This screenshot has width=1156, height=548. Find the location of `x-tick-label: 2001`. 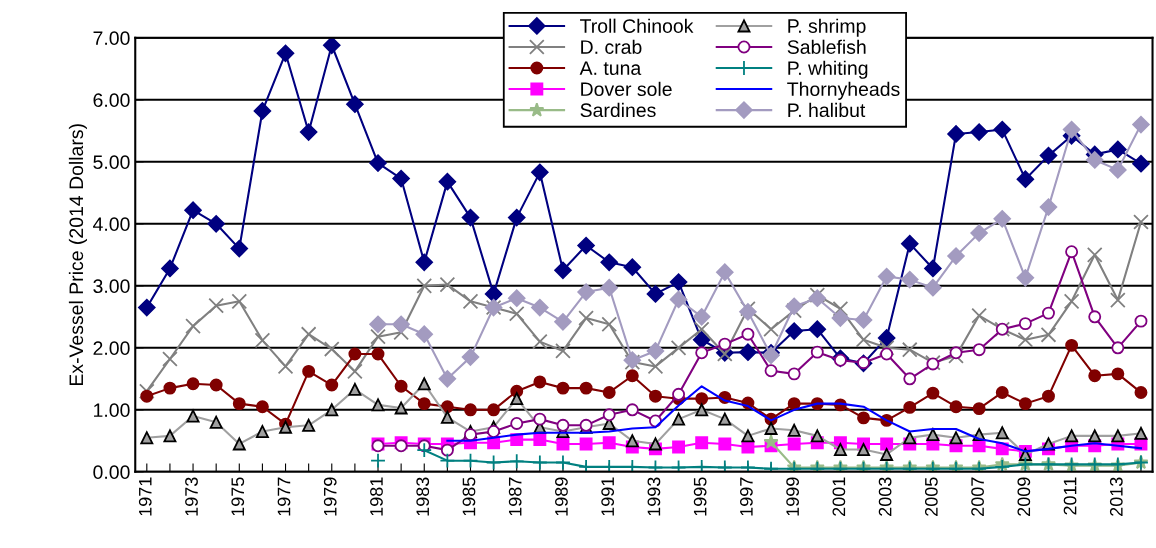

x-tick-label: 2001 is located at coordinates (839, 496).